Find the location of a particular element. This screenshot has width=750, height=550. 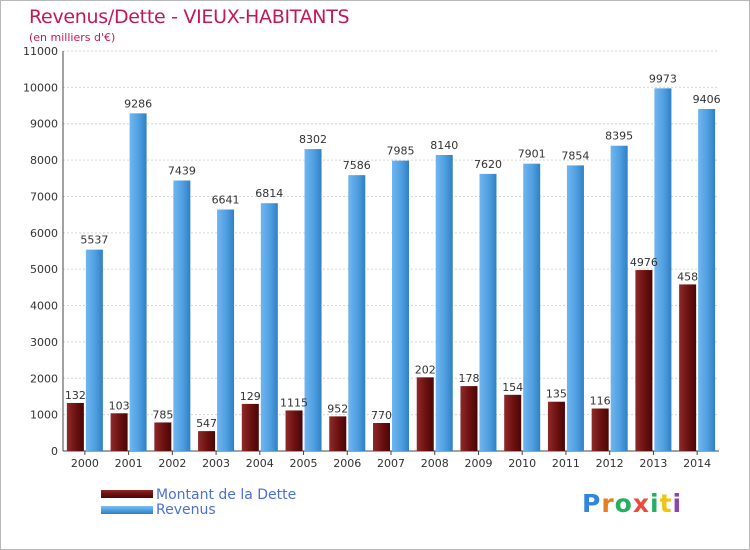

legend-swatch-dette is located at coordinates (127, 494).